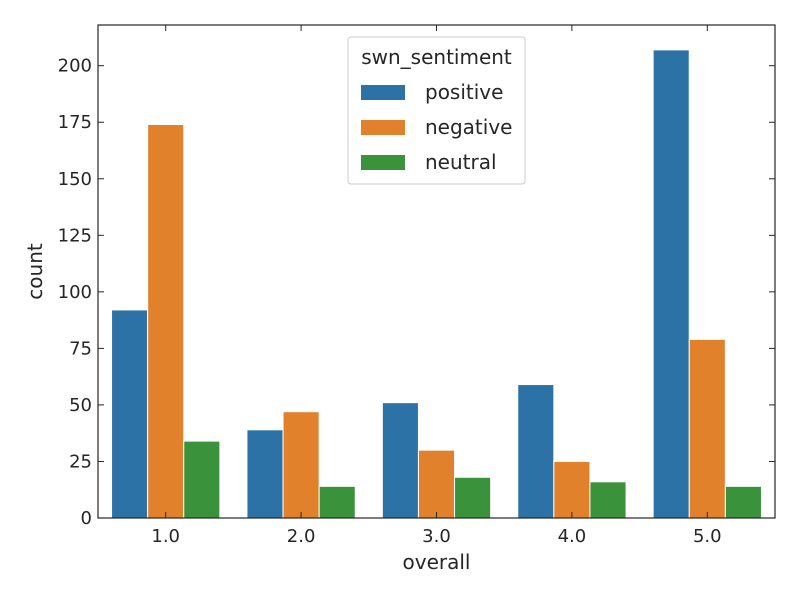  What do you see at coordinates (461, 162) in the screenshot?
I see `legend-label-neutral: neutral` at bounding box center [461, 162].